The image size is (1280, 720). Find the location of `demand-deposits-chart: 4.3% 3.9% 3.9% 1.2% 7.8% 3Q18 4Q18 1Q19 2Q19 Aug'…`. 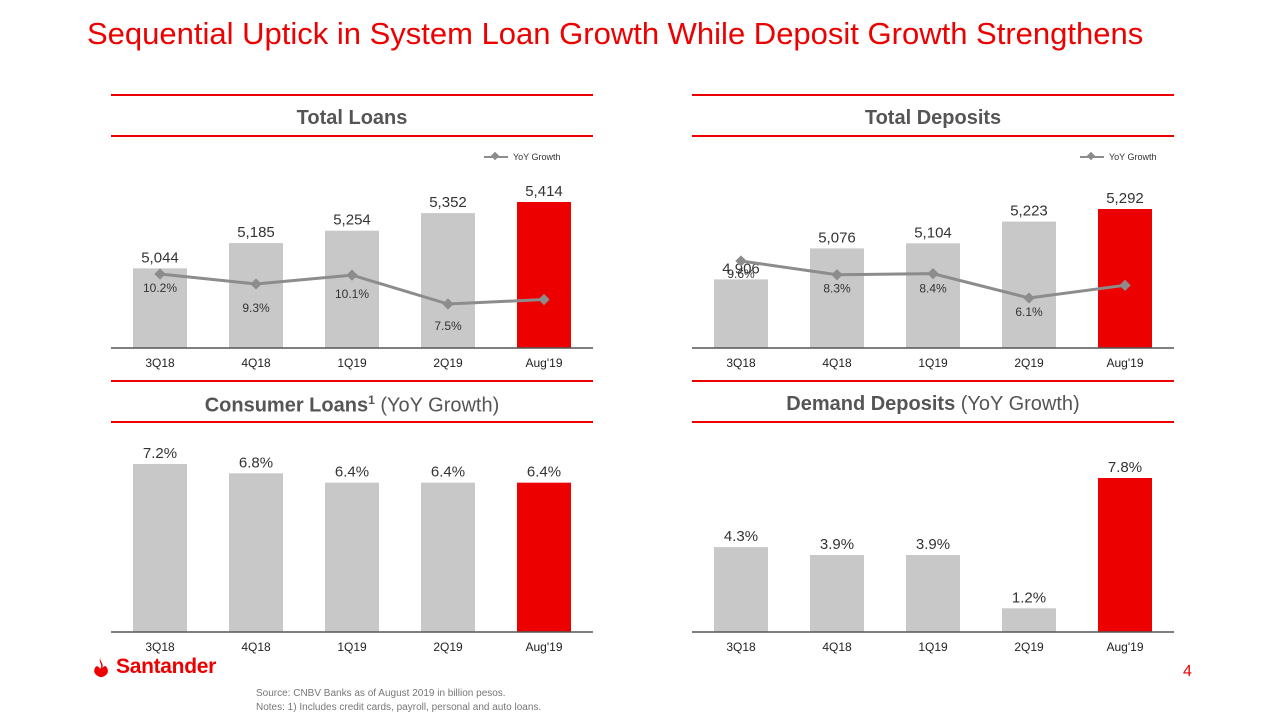

demand-deposits-chart: 4.3% 3.9% 3.9% 1.2% 7.8% 3Q18 4Q18 1Q19 2Q19 Aug'… is located at coordinates (933, 556).